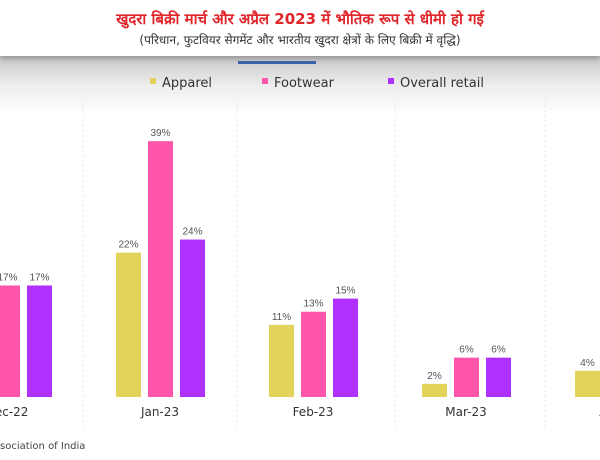 This screenshot has height=460, width=600. What do you see at coordinates (466, 350) in the screenshot?
I see `data-label-Mar-23-1: 6%` at bounding box center [466, 350].